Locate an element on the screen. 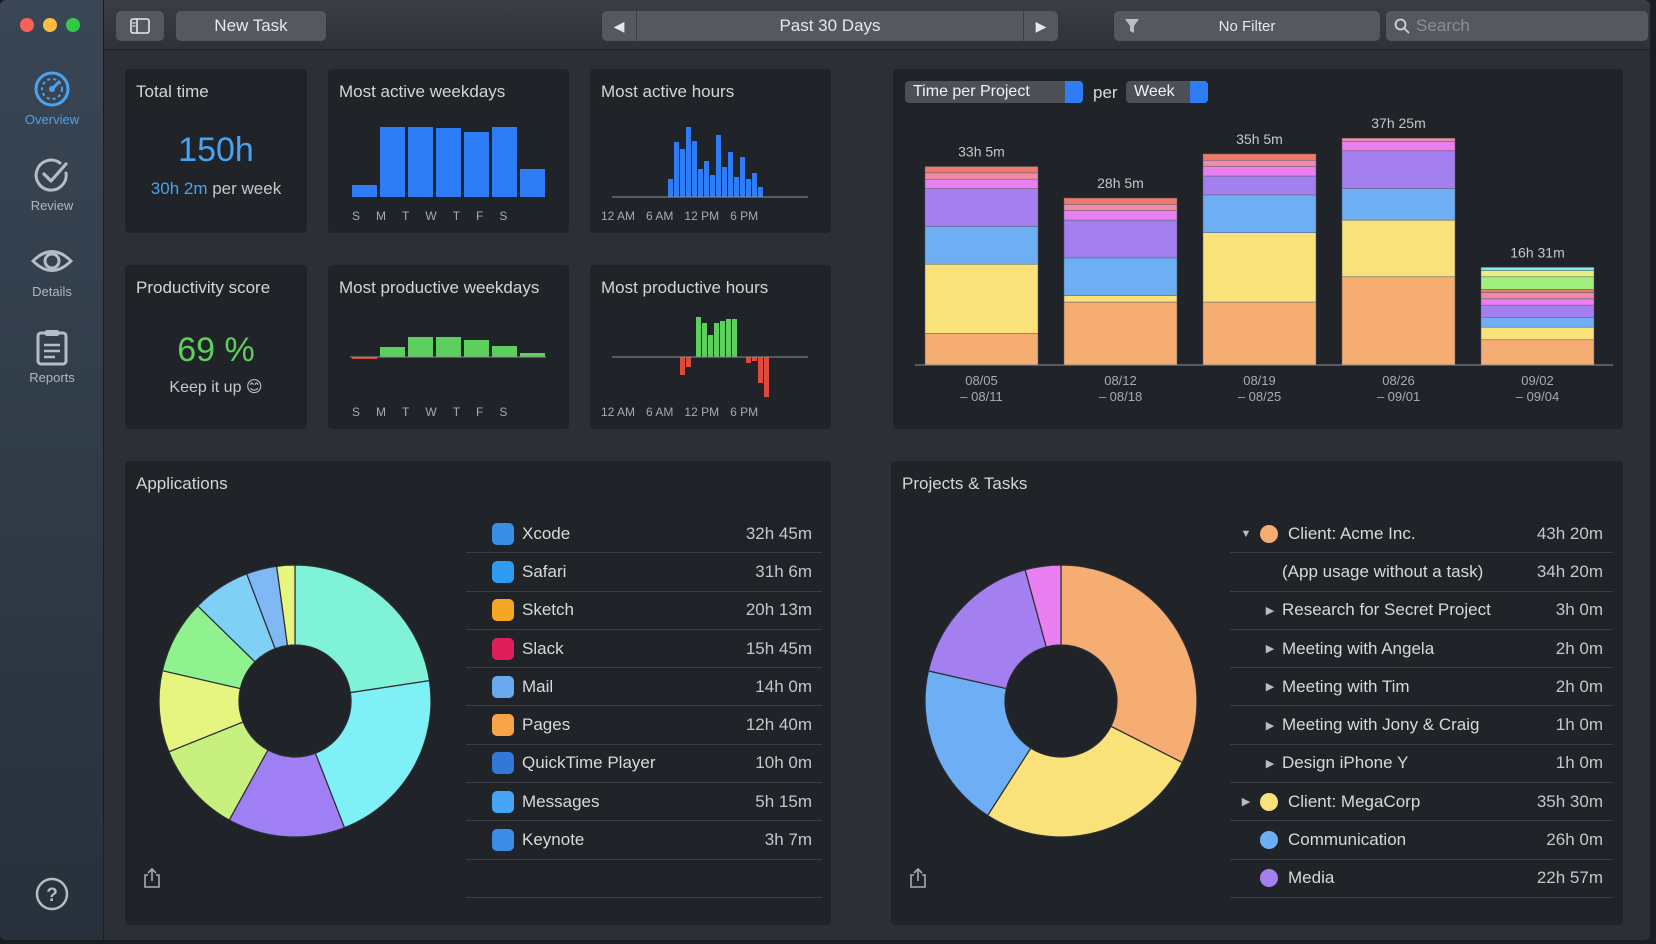 Image resolution: width=1656 pixels, height=944 pixels. metric-select: Time per Project is located at coordinates (994, 92).